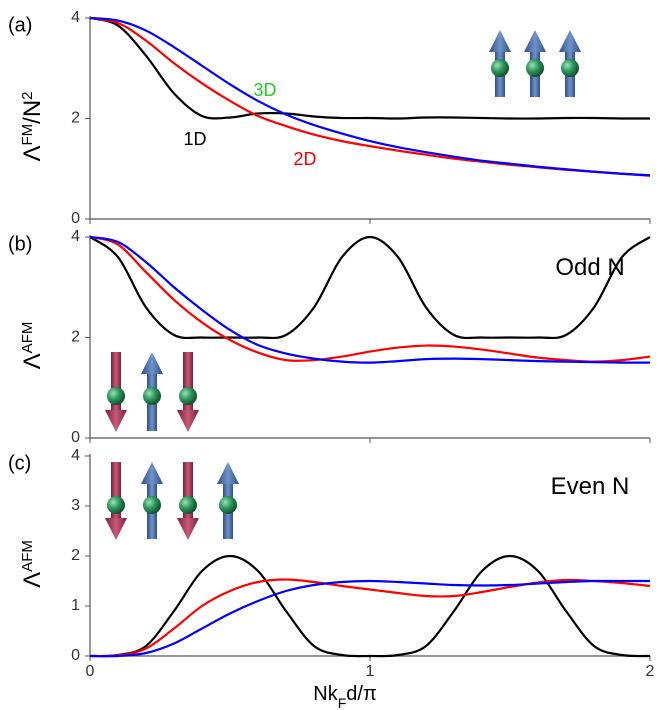  What do you see at coordinates (32, 112) in the screenshot?
I see `axis-label-part: /N` at bounding box center [32, 112].